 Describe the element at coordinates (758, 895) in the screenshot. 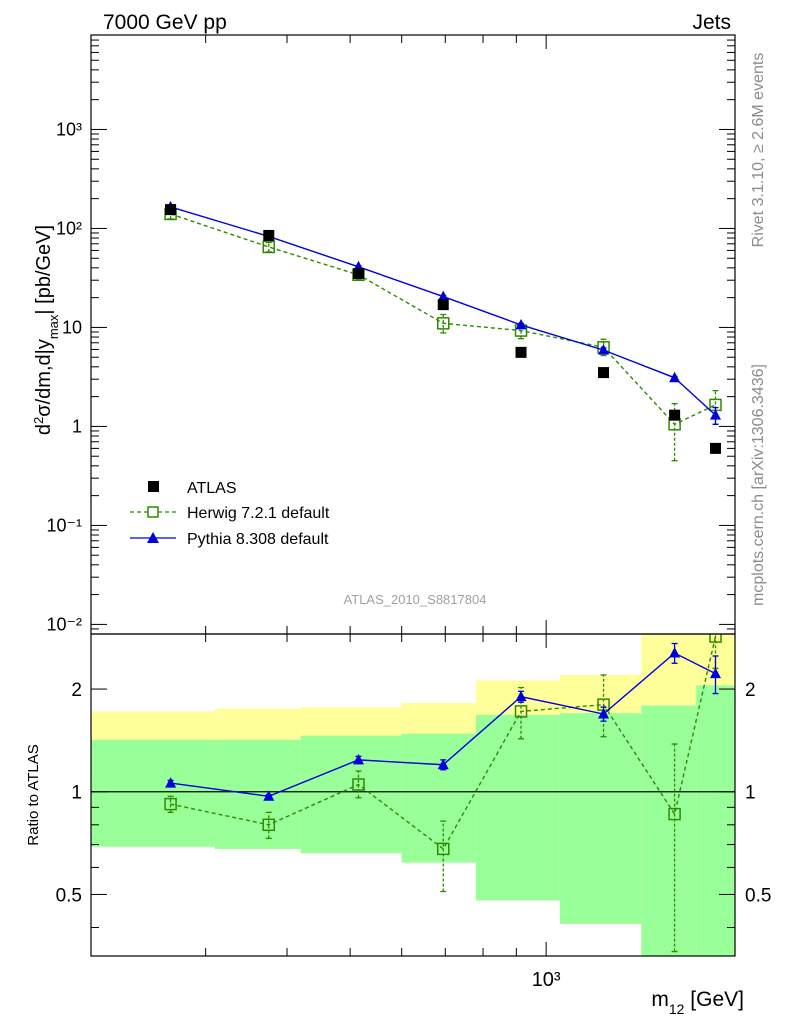

I see `ratio-y-tick-label-right: 0.5` at that location.